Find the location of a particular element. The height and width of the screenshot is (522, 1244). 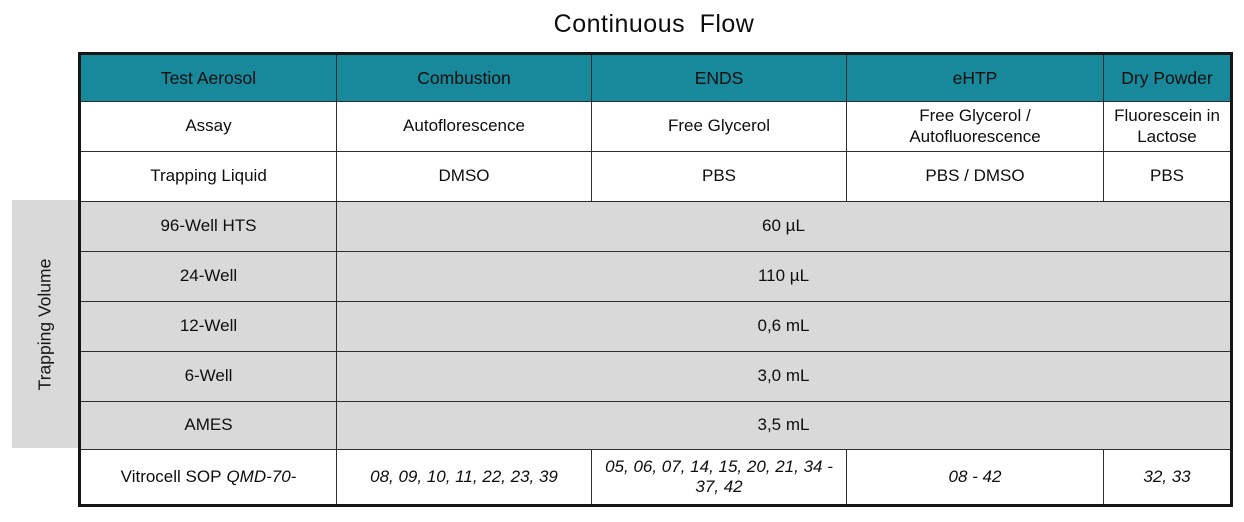

cell-sop-ends: 05, 06, 07, 14, 15, 20, 21, 34 - 37, 42 is located at coordinates (719, 477).